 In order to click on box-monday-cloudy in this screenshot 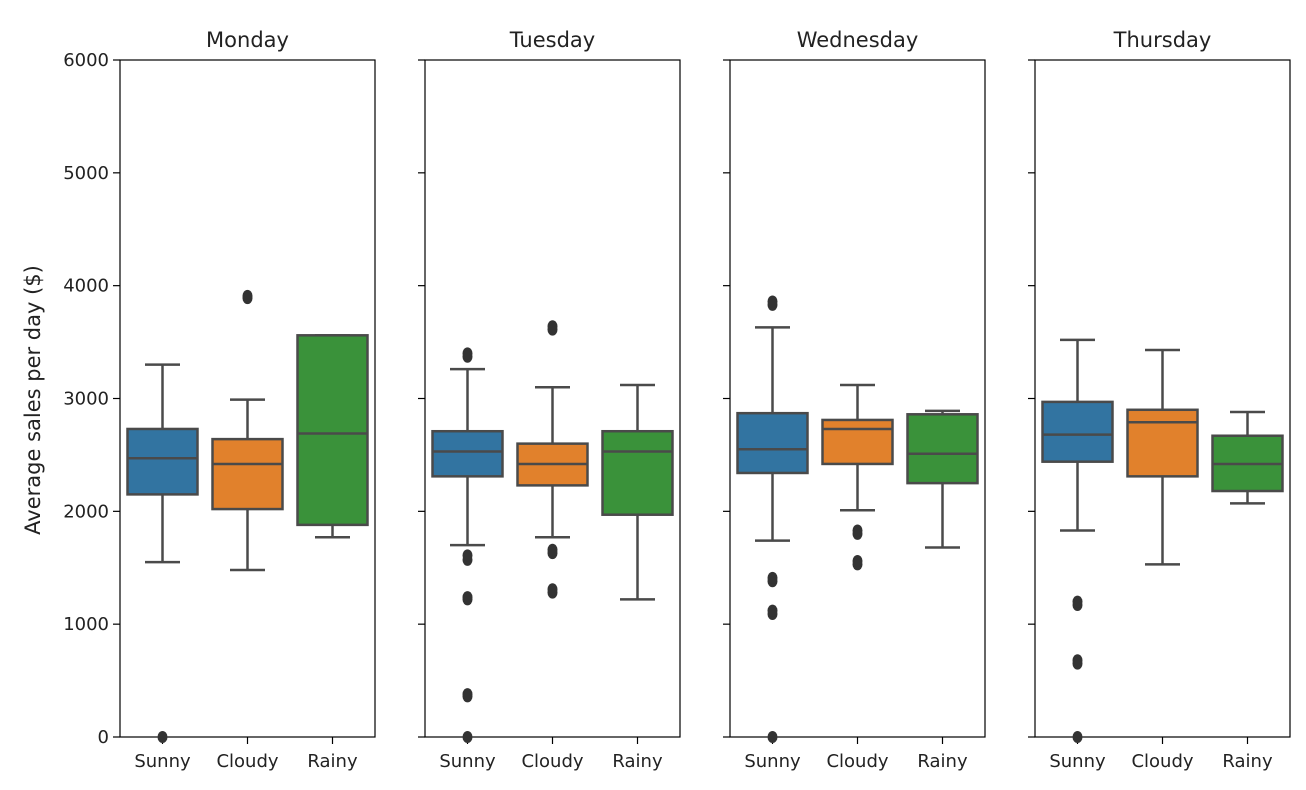, I will do `click(247, 474)`.